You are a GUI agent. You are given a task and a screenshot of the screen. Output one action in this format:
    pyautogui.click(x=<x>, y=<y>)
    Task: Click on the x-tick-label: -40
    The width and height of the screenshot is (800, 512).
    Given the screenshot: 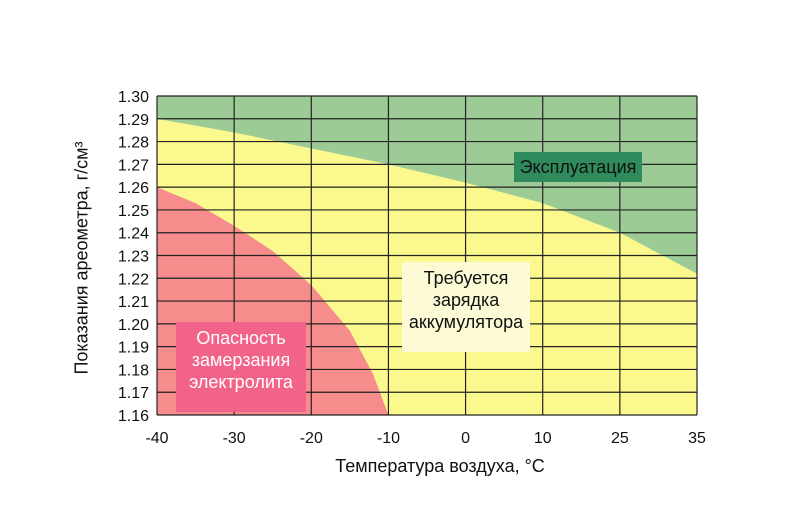 What is the action you would take?
    pyautogui.click(x=156, y=438)
    